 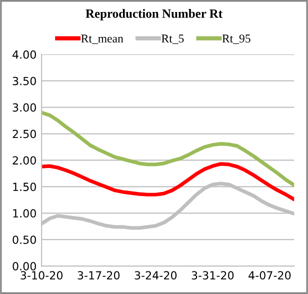 I want to click on x-tick-label: 4-07-20, so click(x=269, y=275).